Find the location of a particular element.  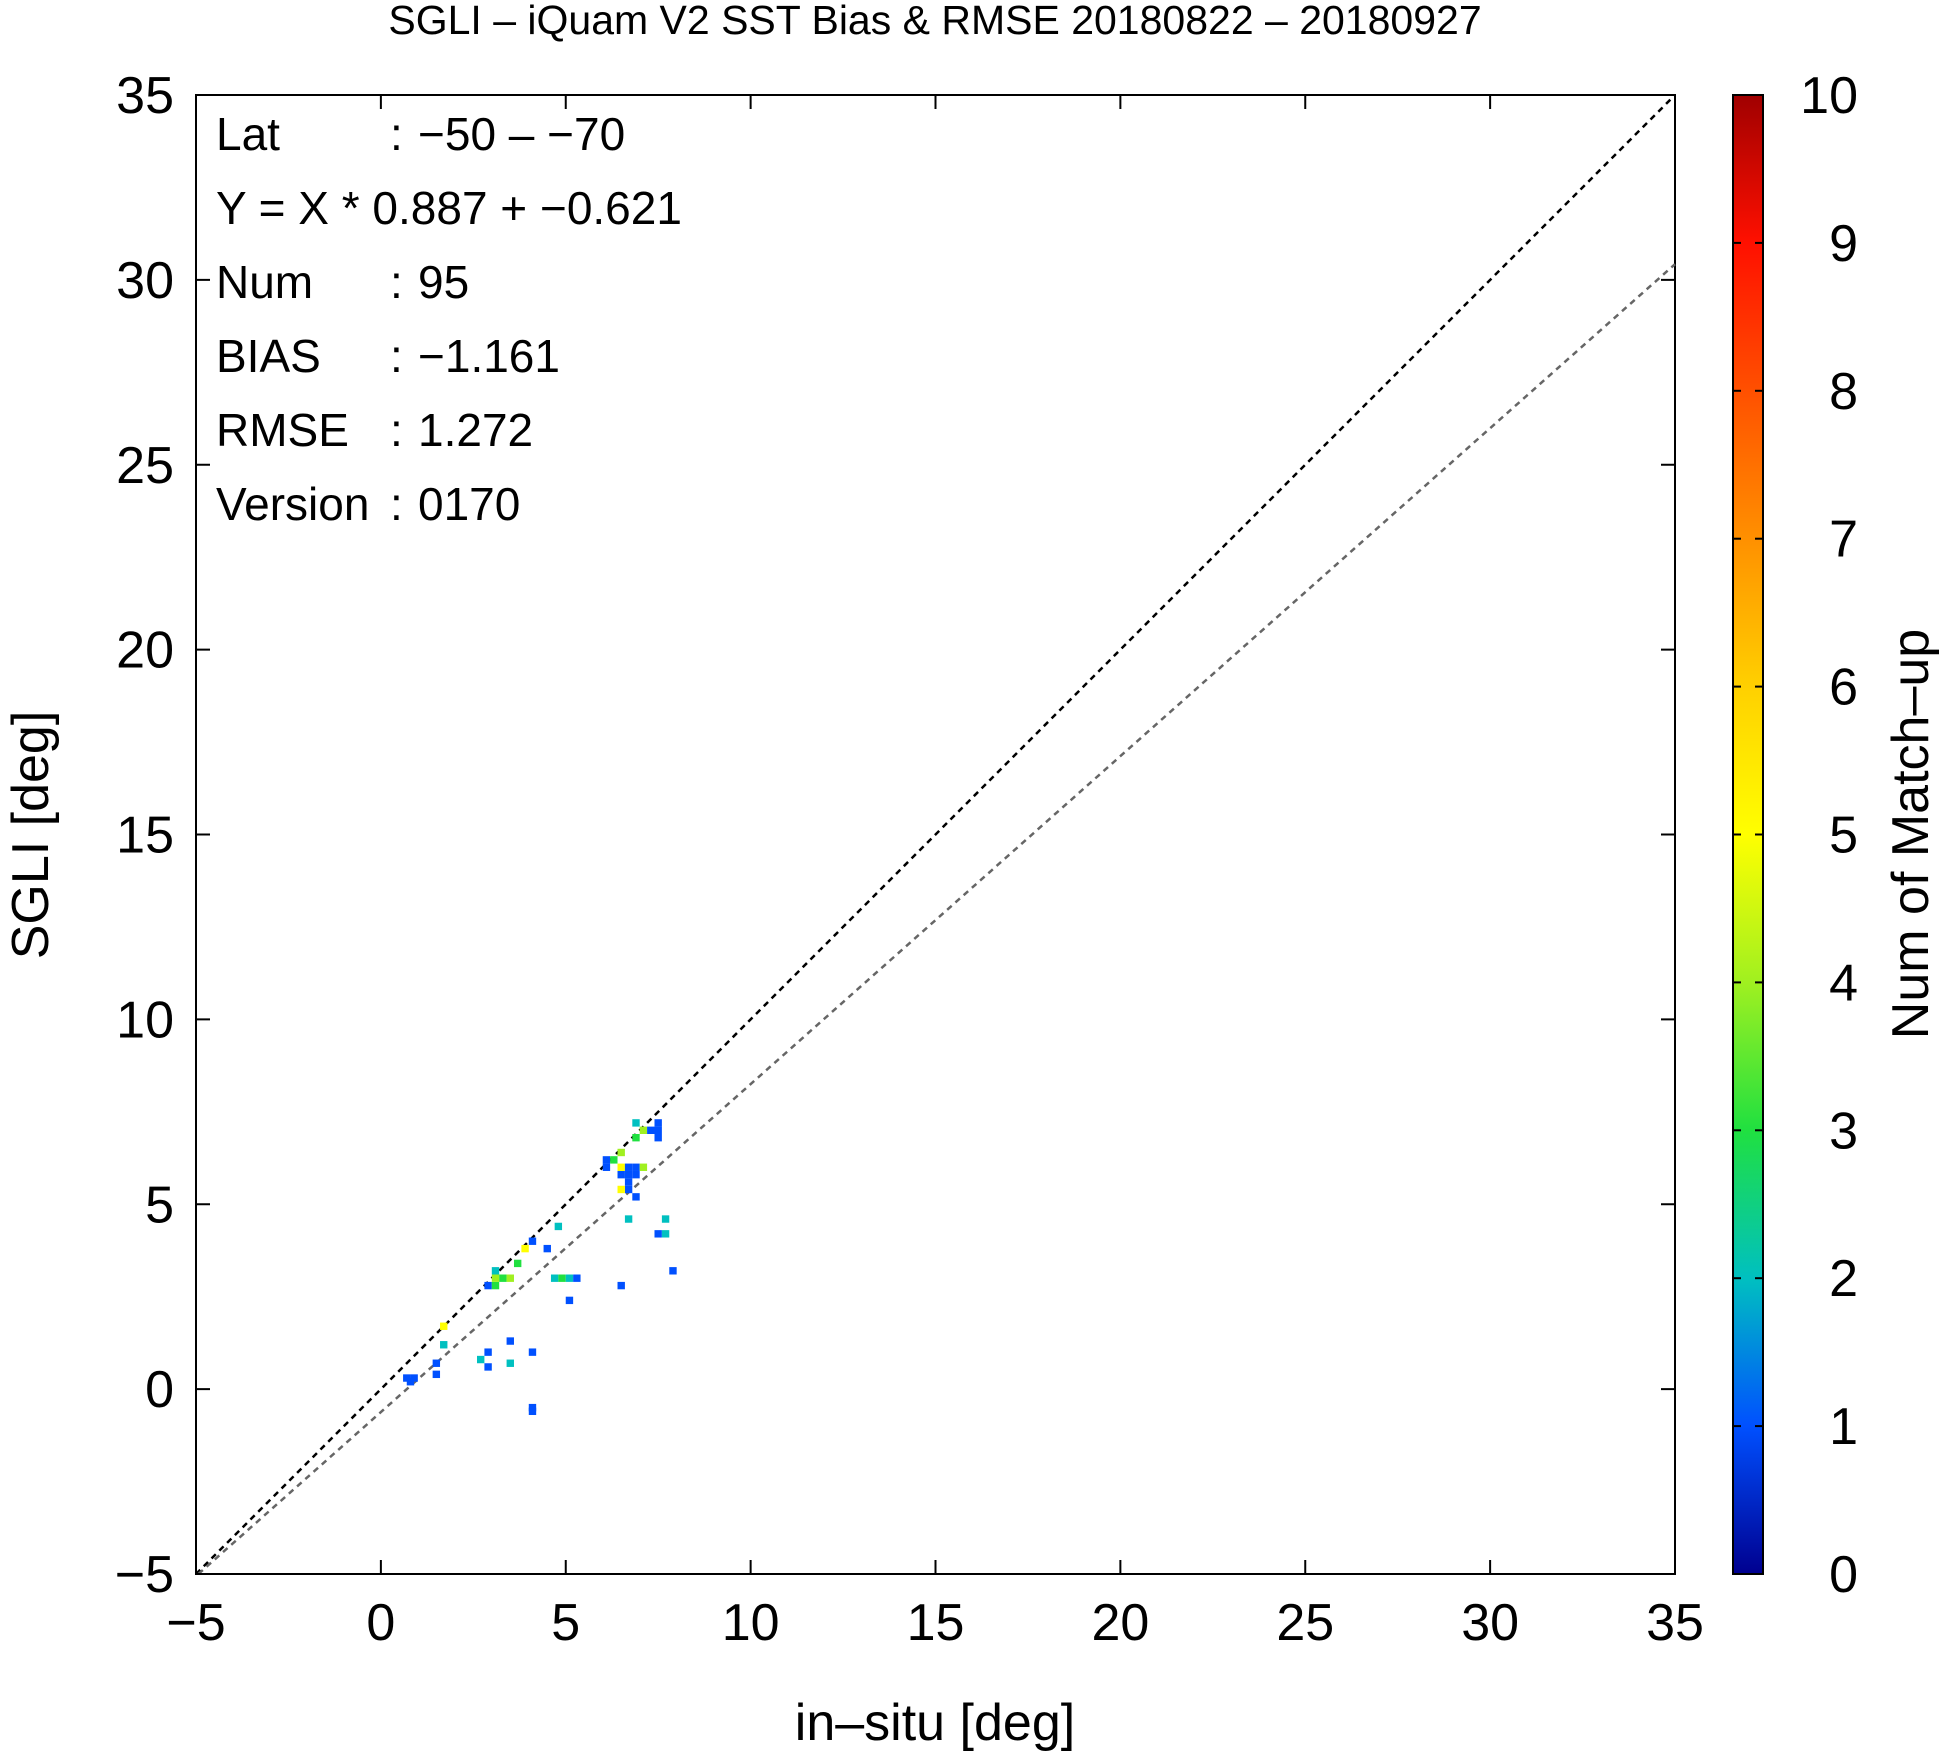

colorbar-tick-label: 5 is located at coordinates (1843, 836).